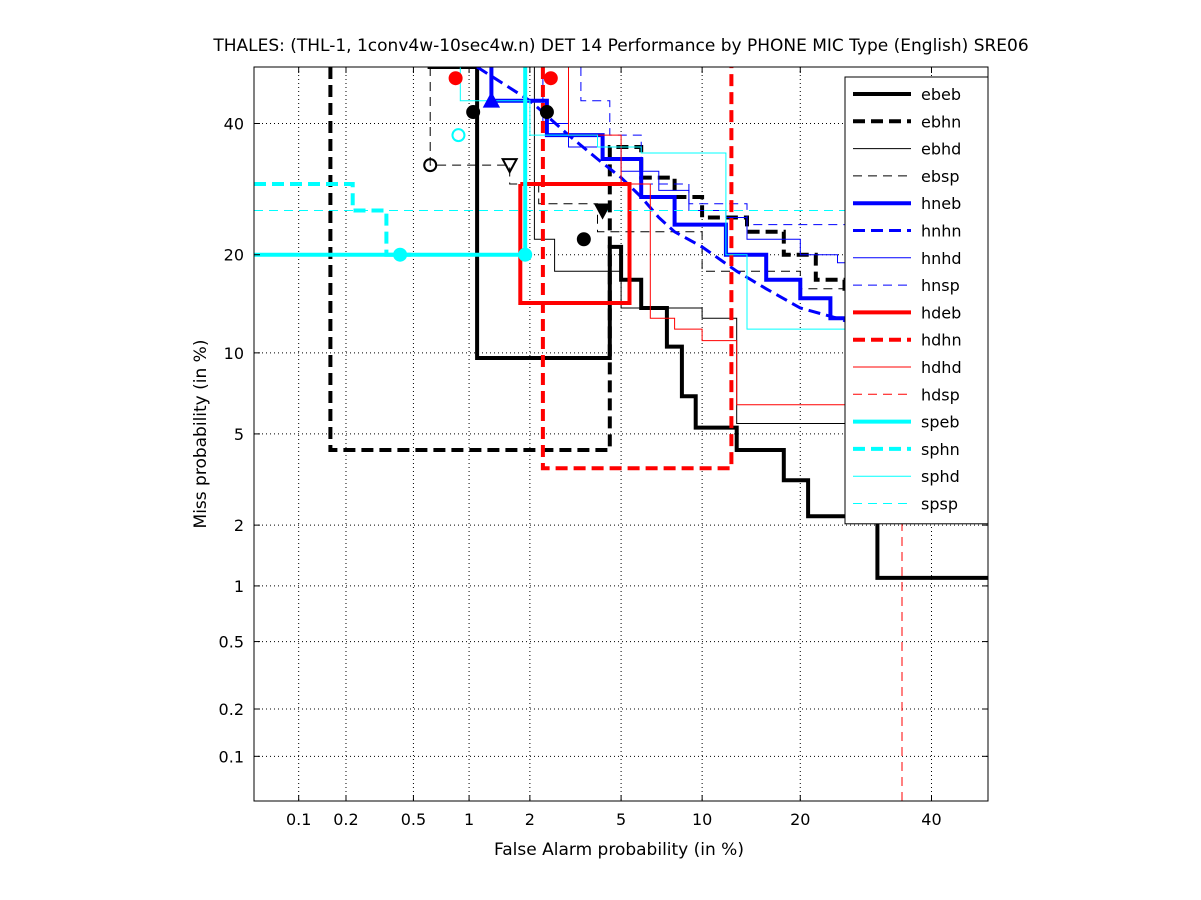 This screenshot has width=1201, height=900. I want to click on x-tick-label: 40, so click(931, 819).